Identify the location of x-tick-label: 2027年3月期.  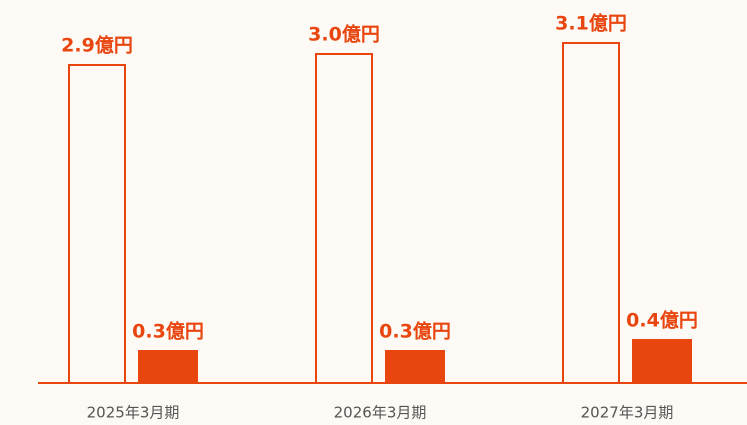
(627, 413).